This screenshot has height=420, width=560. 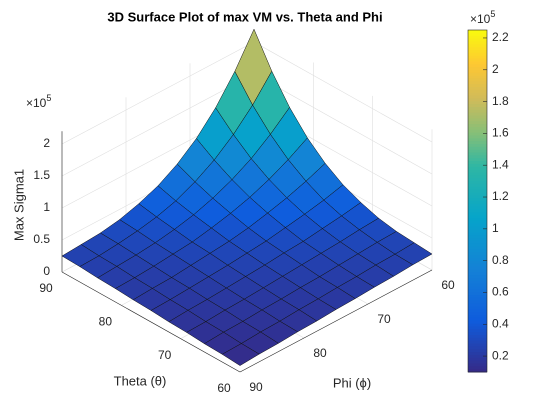 I want to click on x-tick-label: 80, so click(x=106, y=322).